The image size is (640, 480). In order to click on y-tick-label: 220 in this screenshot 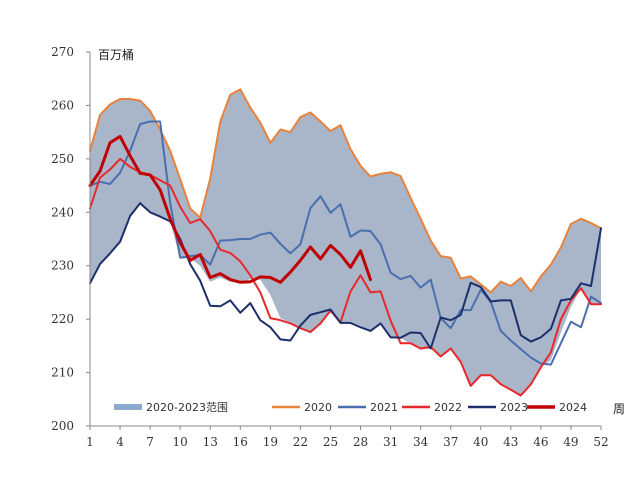, I will do `click(62, 319)`.